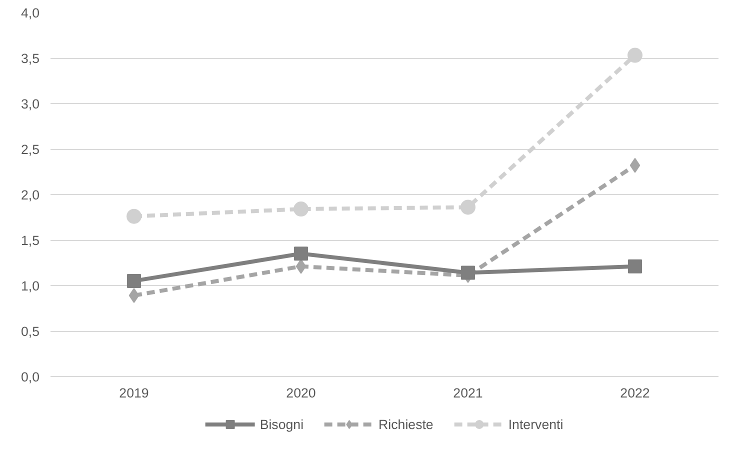 The width and height of the screenshot is (752, 456). Describe the element at coordinates (30, 149) in the screenshot. I see `y-tick-label: 2,5` at that location.